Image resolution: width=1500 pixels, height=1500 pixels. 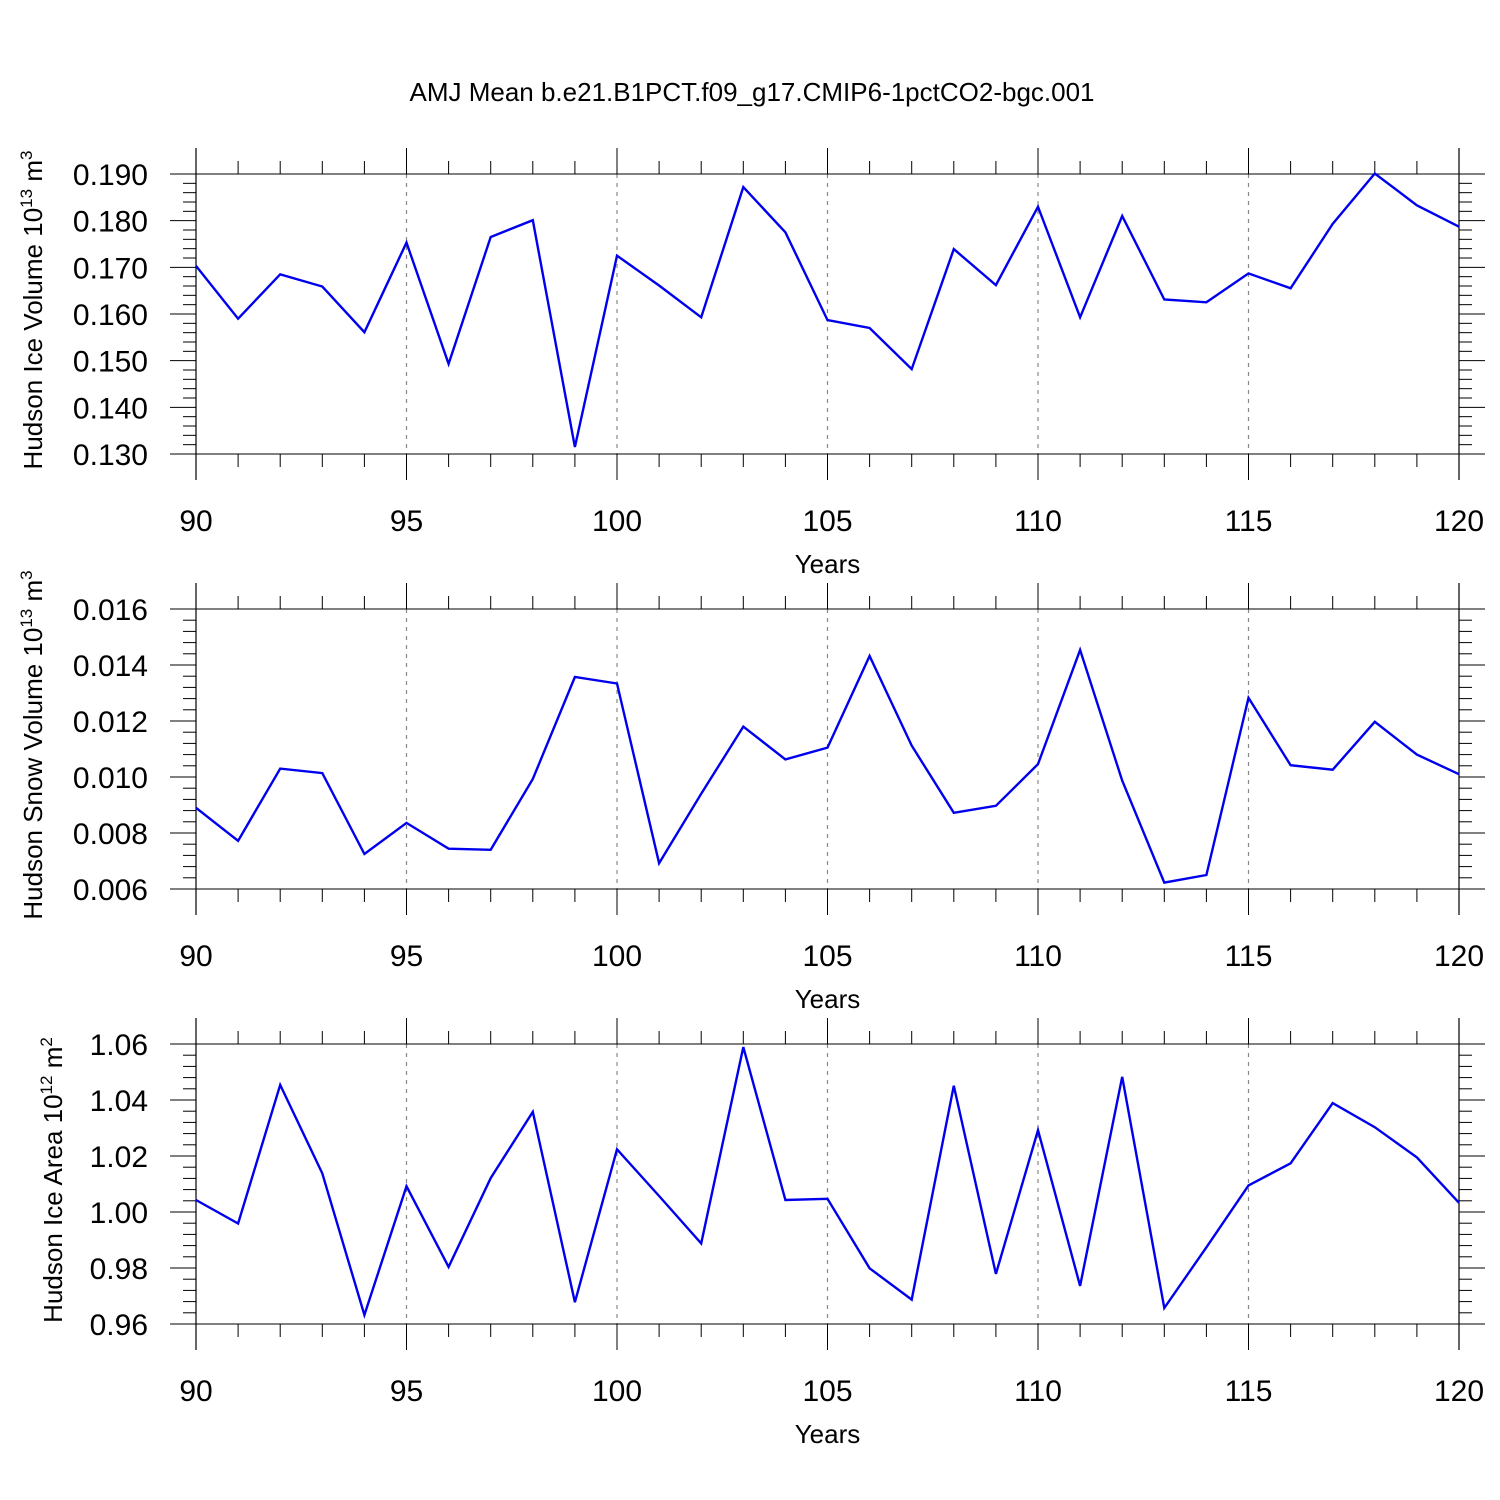 I want to click on y-tick-label: 1.00, so click(x=119, y=1213).